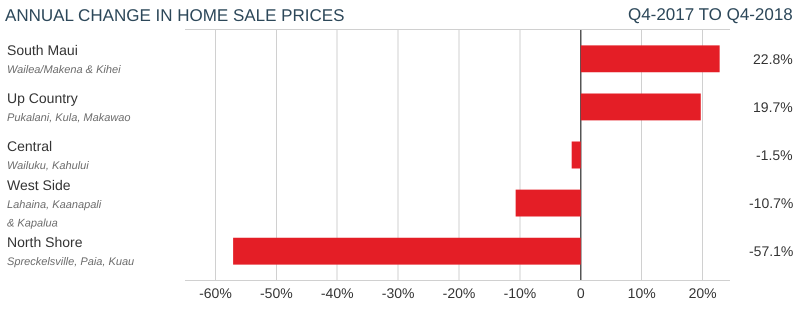 The width and height of the screenshot is (800, 322). Describe the element at coordinates (520, 292) in the screenshot. I see `x-tick-label: -10%` at that location.